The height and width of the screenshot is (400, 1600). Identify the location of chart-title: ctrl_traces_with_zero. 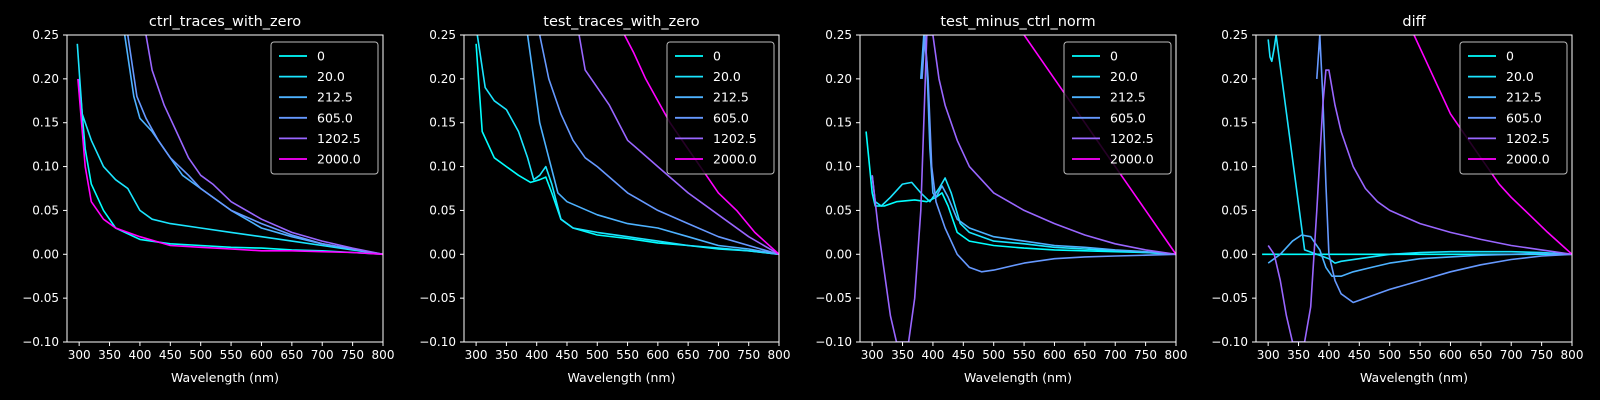
(225, 22).